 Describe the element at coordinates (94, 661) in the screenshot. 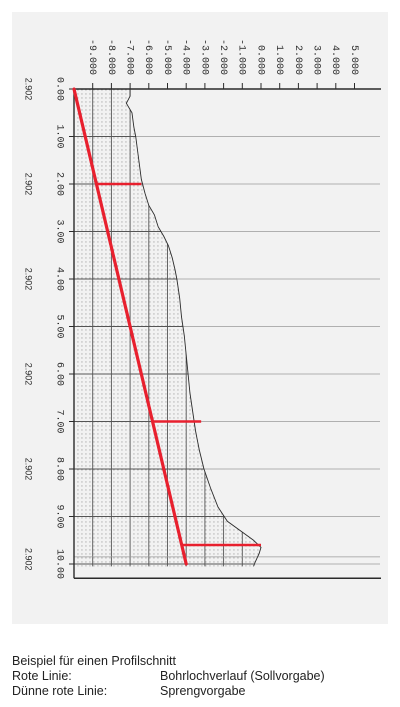

I see `caption-title: Beispiel für einen Profilschnitt` at that location.